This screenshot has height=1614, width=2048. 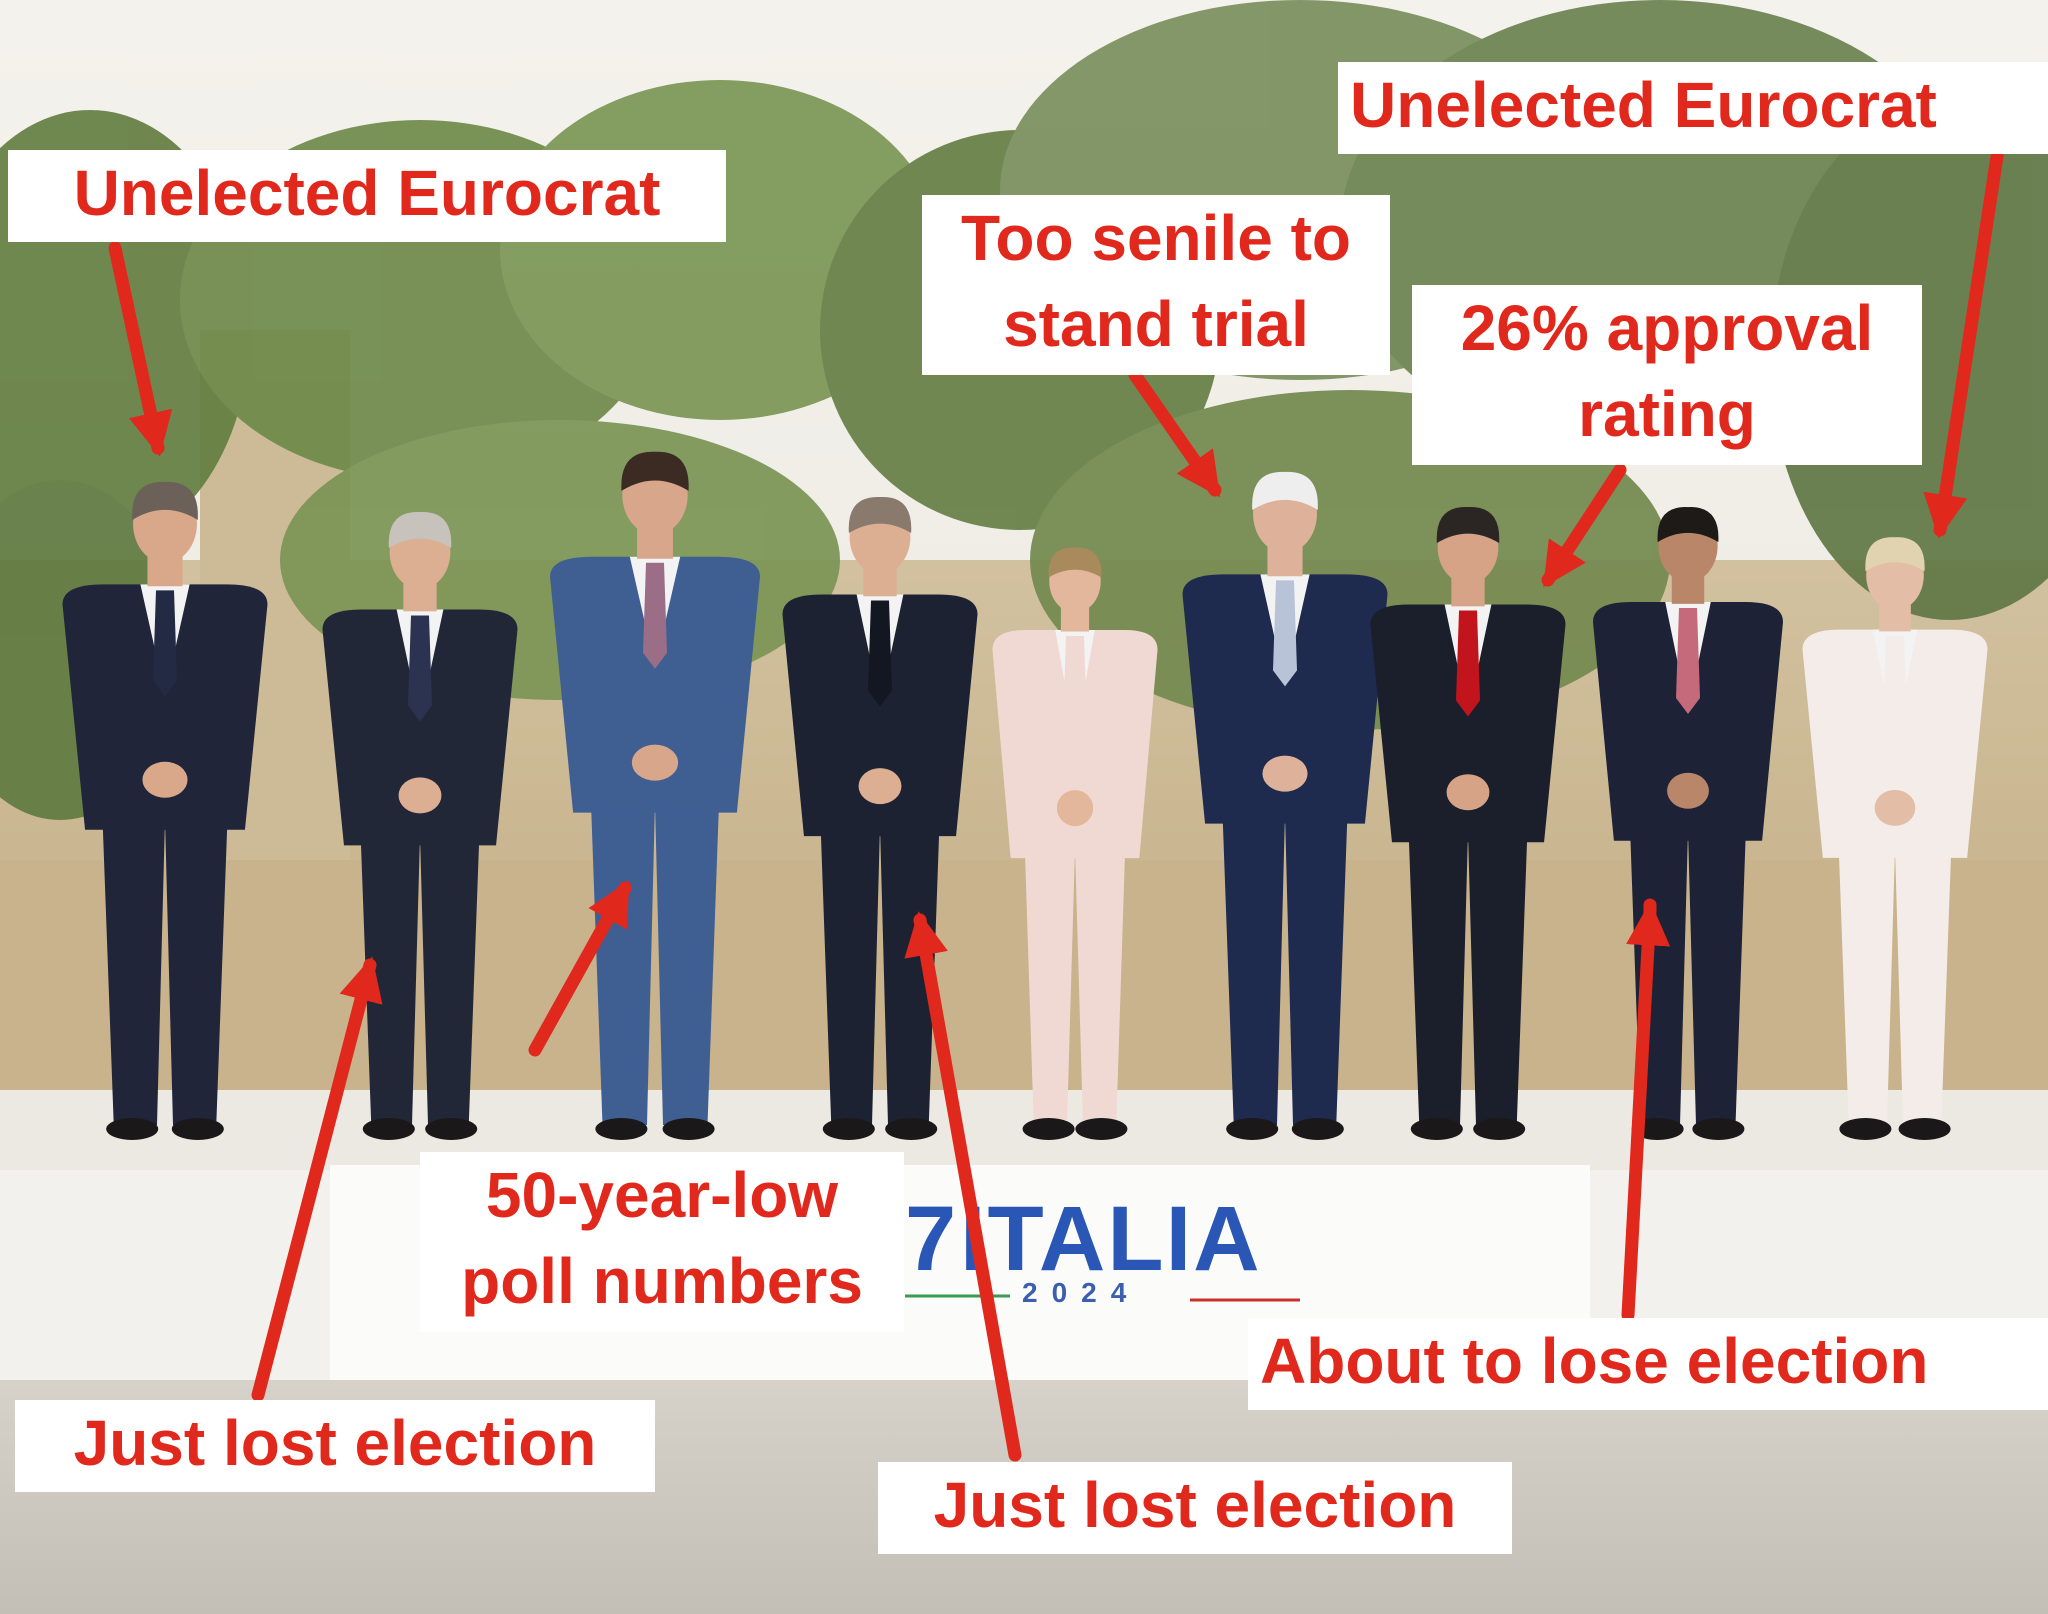 I want to click on label-unelected-eurocrat-left: Unelected Eurocrat, so click(x=367, y=196).